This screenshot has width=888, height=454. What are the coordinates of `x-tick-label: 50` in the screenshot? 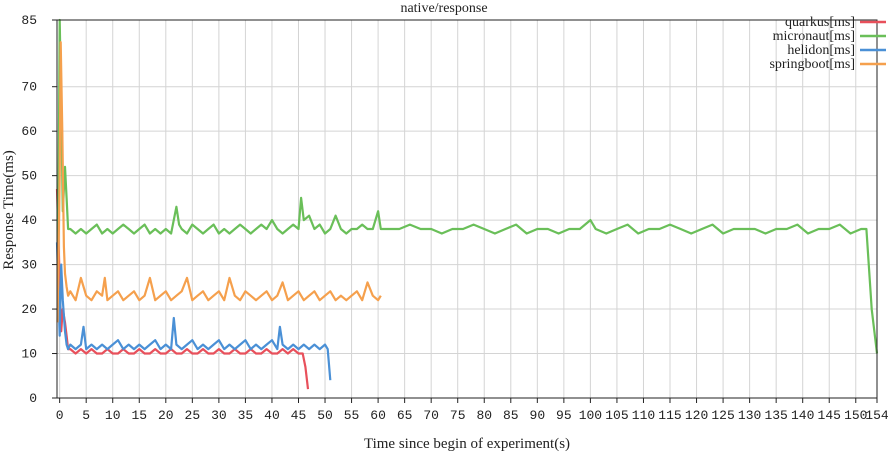 It's located at (325, 415).